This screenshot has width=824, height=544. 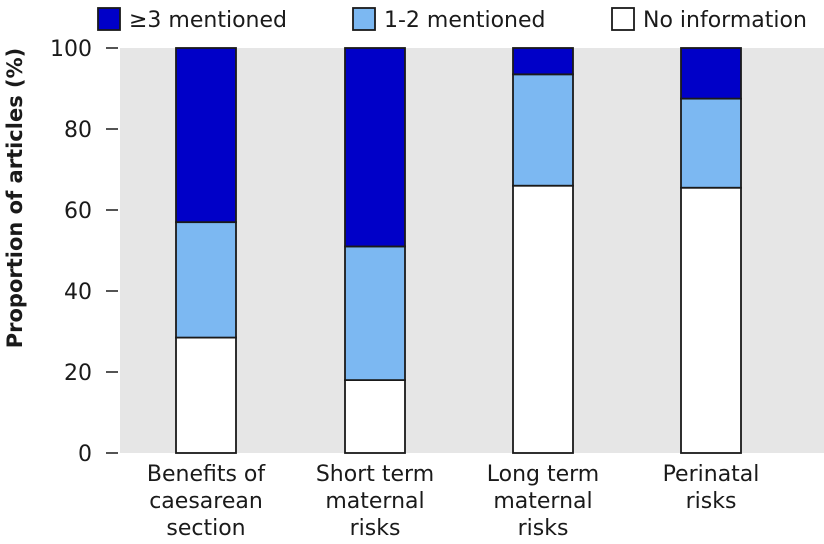 I want to click on legend-item: No information, so click(x=709, y=20).